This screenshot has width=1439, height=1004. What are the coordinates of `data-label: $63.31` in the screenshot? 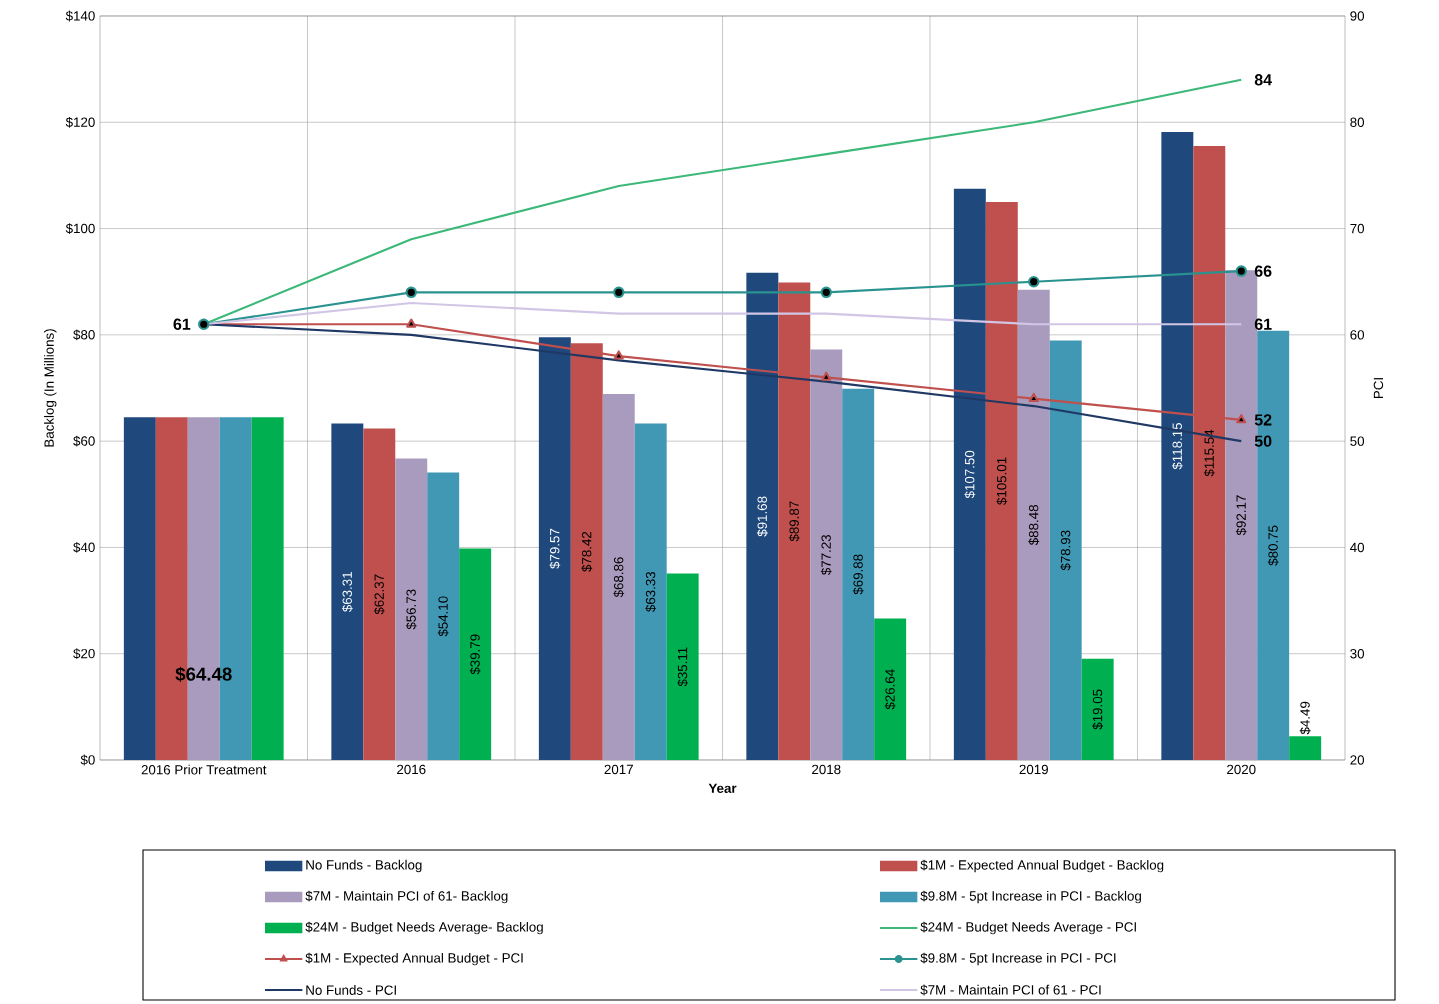 It's located at (347, 592).